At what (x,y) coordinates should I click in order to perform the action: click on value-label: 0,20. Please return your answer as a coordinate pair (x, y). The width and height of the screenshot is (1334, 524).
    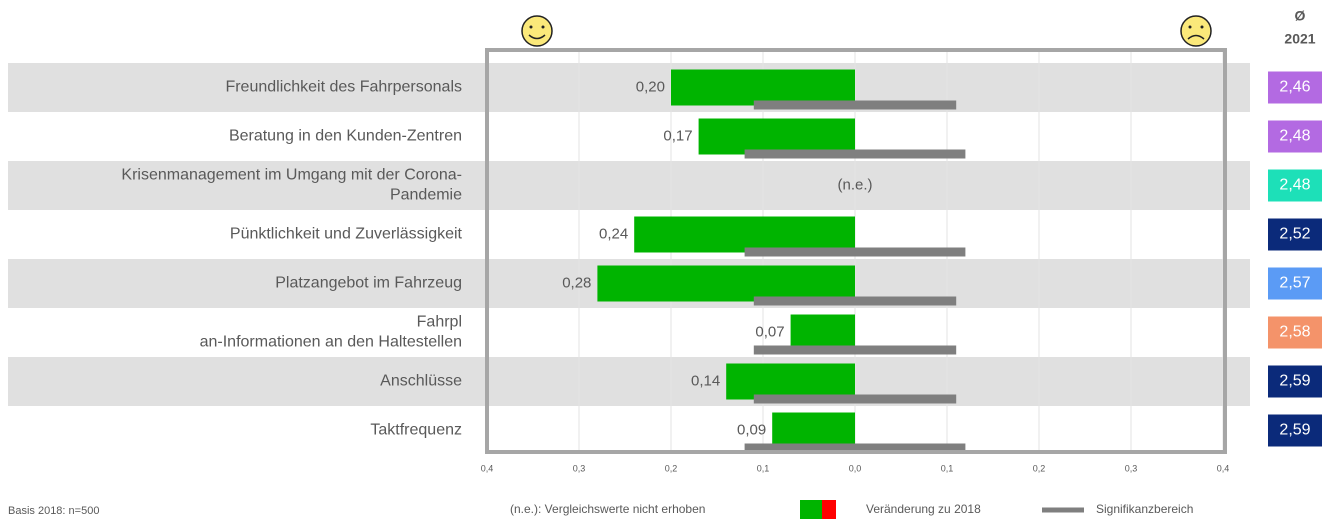
    Looking at the image, I should click on (650, 86).